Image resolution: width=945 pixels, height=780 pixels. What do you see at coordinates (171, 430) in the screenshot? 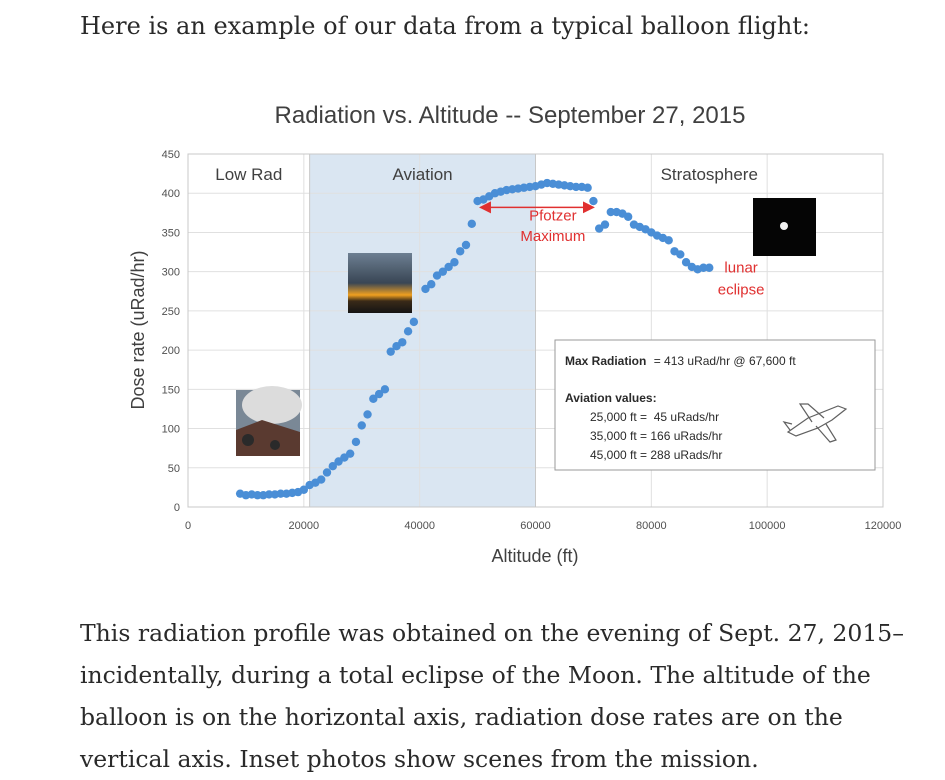
I see `y-tick-label-2: 100` at bounding box center [171, 430].